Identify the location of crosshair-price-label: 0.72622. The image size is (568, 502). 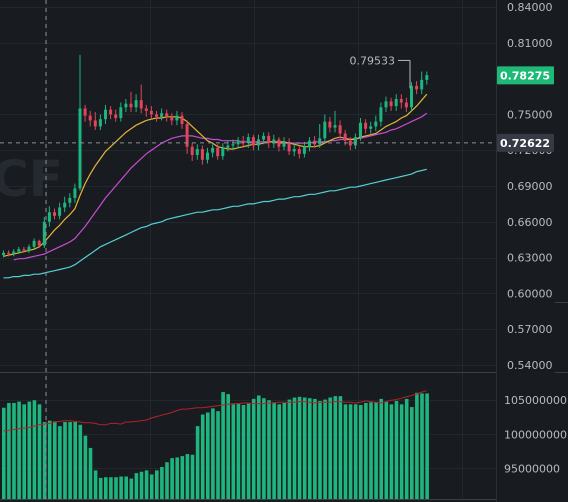
(525, 143).